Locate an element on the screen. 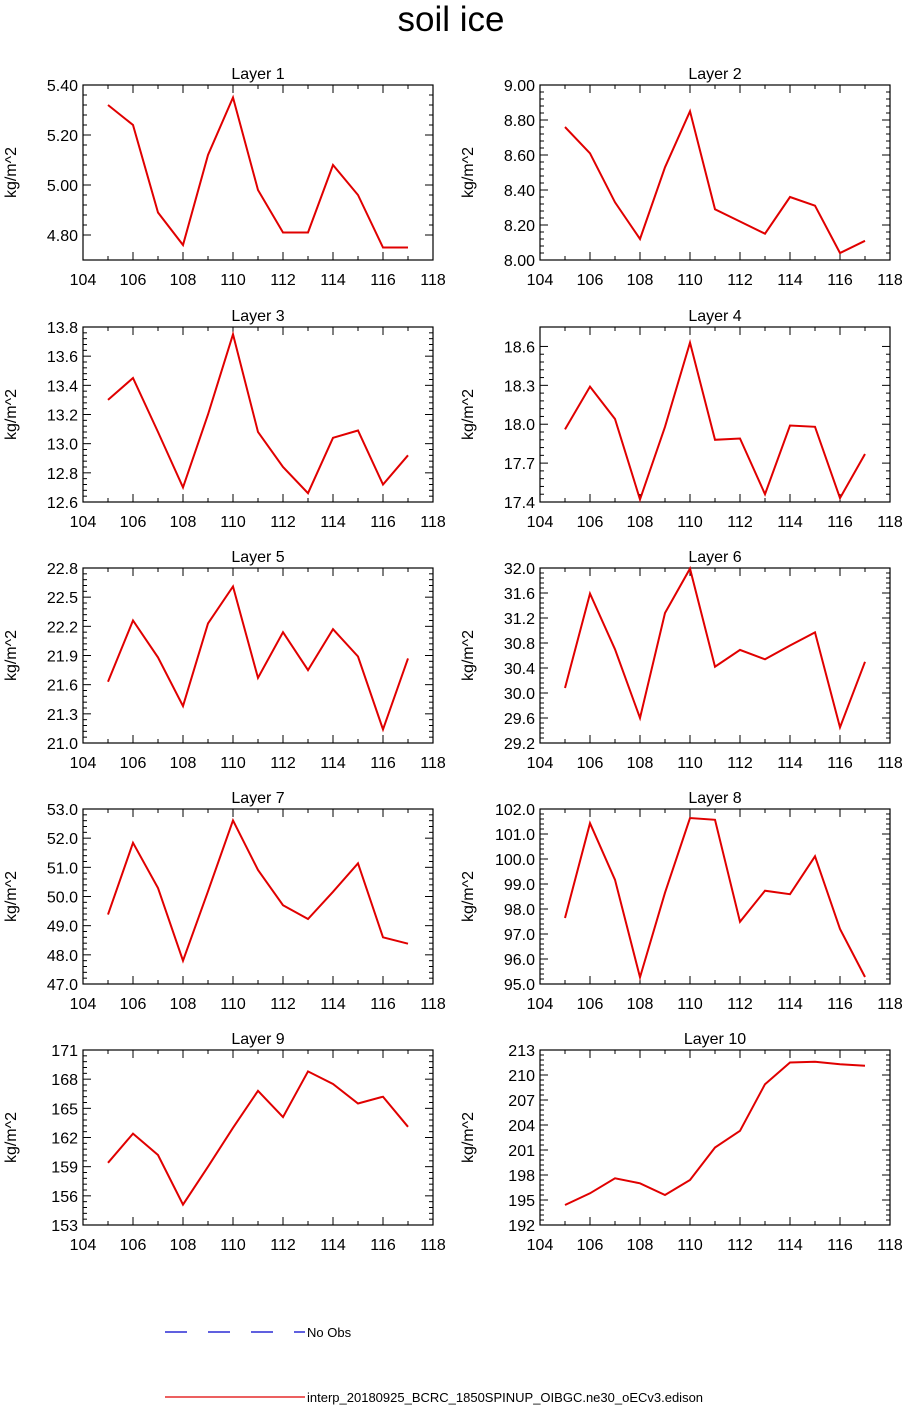 The height and width of the screenshot is (1406, 902). y-tick-label: 13.2 is located at coordinates (62, 416).